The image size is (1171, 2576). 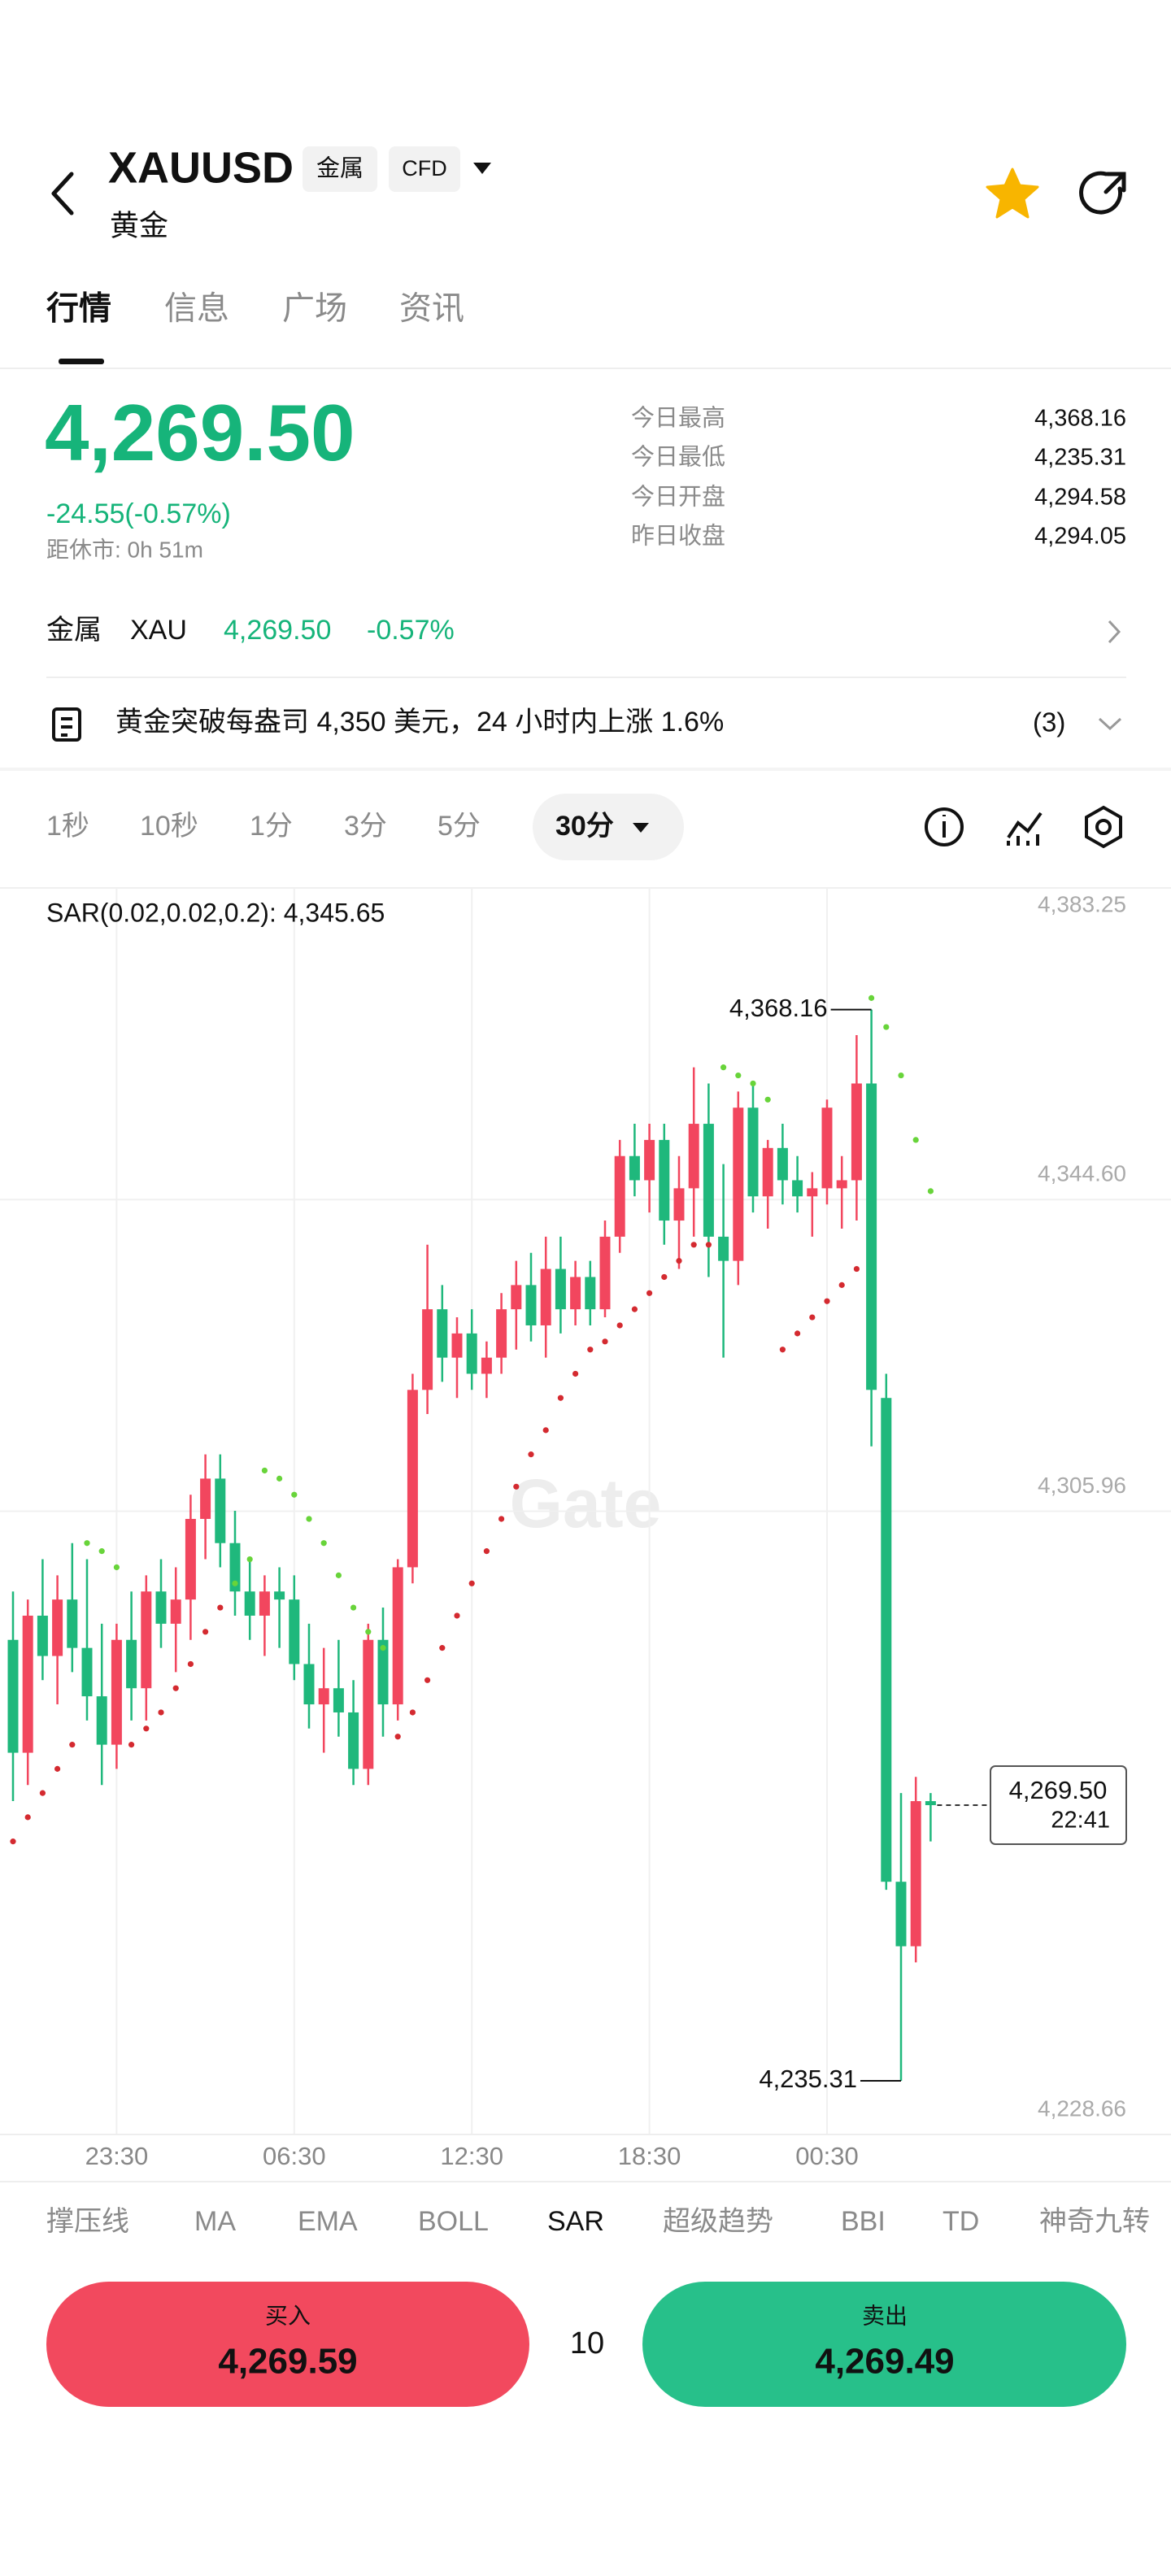 What do you see at coordinates (678, 498) in the screenshot?
I see `stat-label: 今日开盘` at bounding box center [678, 498].